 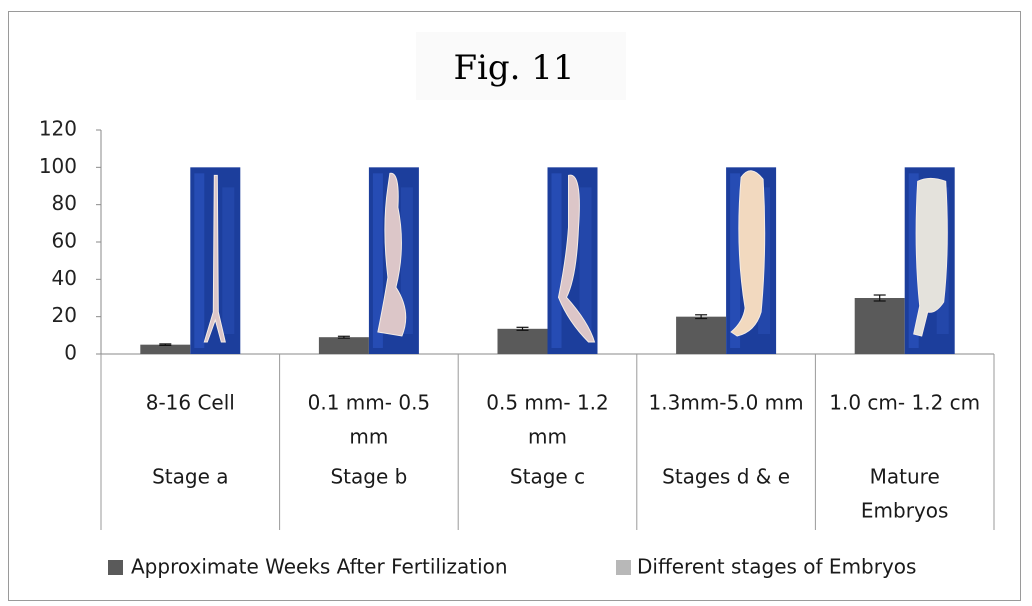 I want to click on chart-title: Fig. 11, so click(x=513, y=68).